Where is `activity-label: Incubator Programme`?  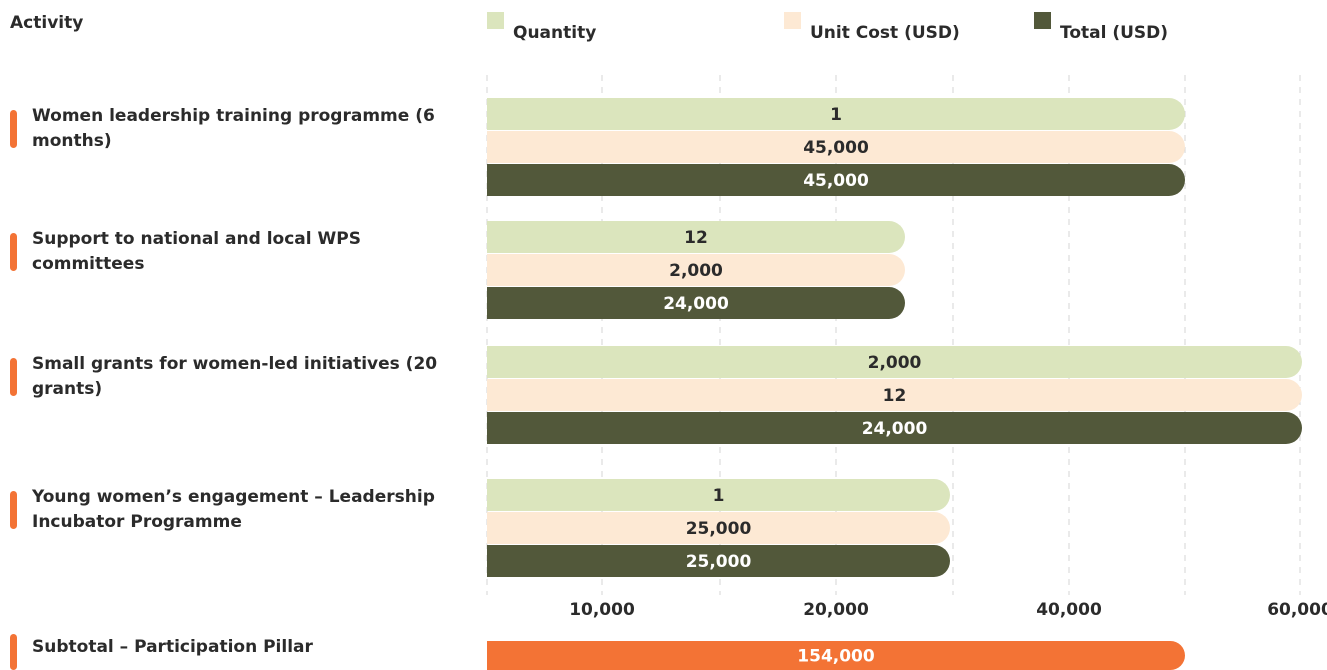
activity-label: Incubator Programme is located at coordinates (137, 522).